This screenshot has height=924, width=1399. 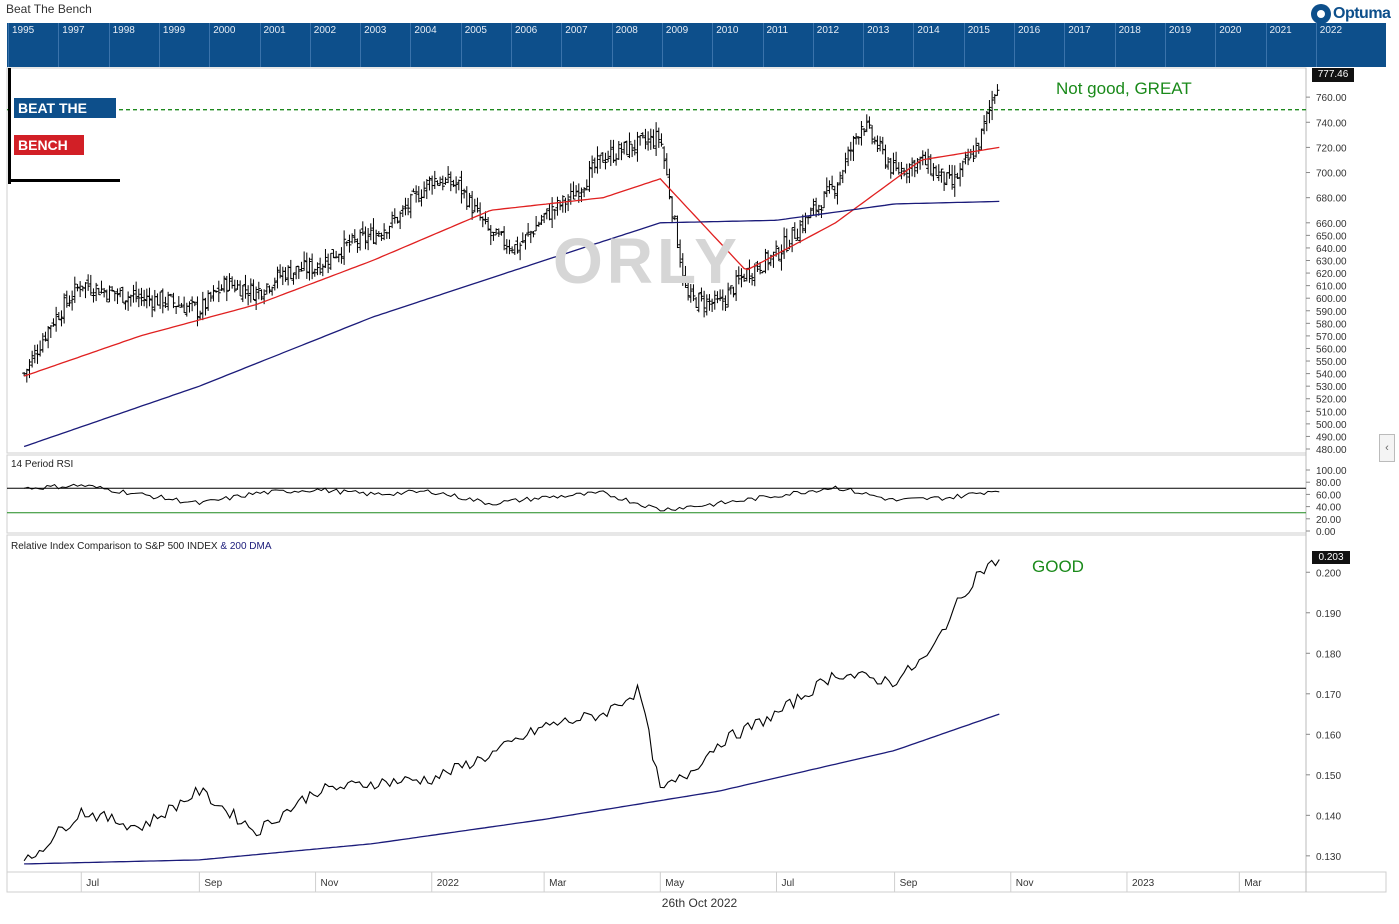 I want to click on price-tick-label: 550.00, so click(x=1331, y=362).